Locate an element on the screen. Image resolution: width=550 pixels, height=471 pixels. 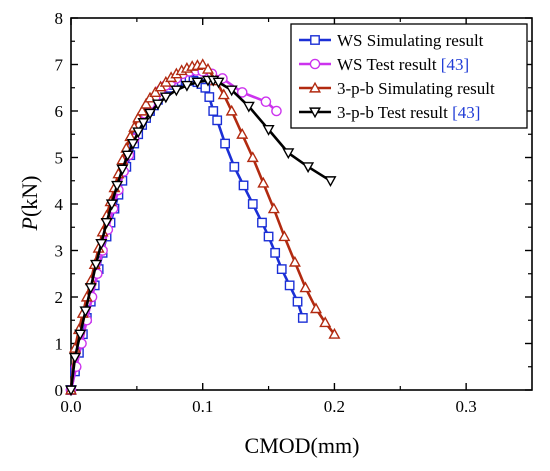
y-tick-label: 5 is located at coordinates (59, 158).